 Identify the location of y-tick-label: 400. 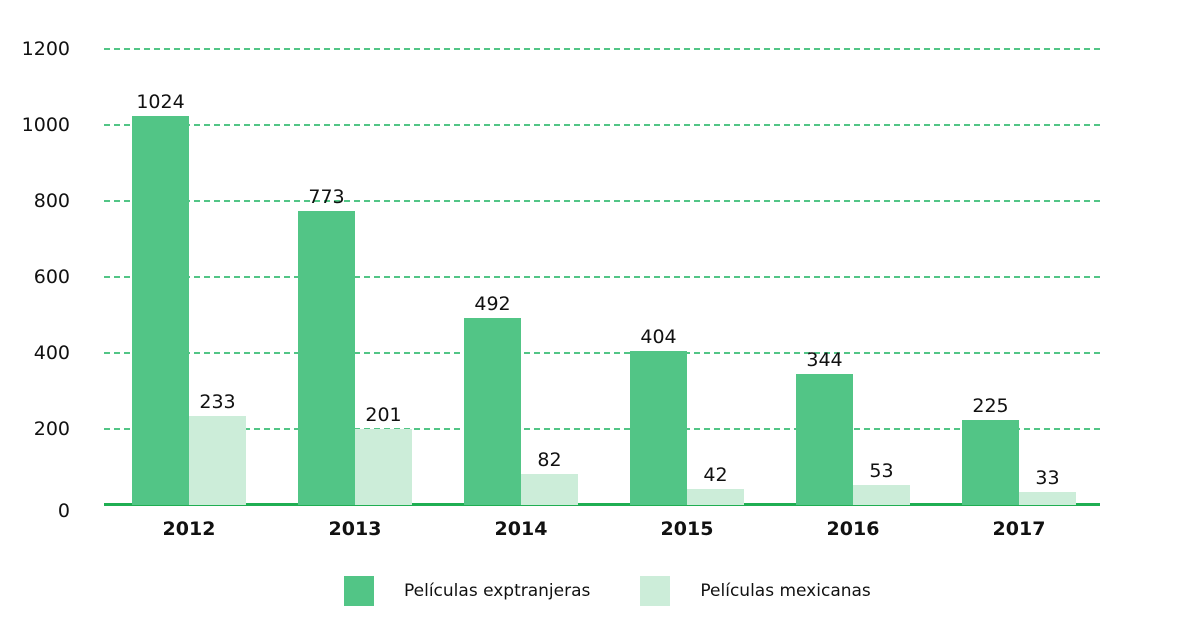
(51, 353).